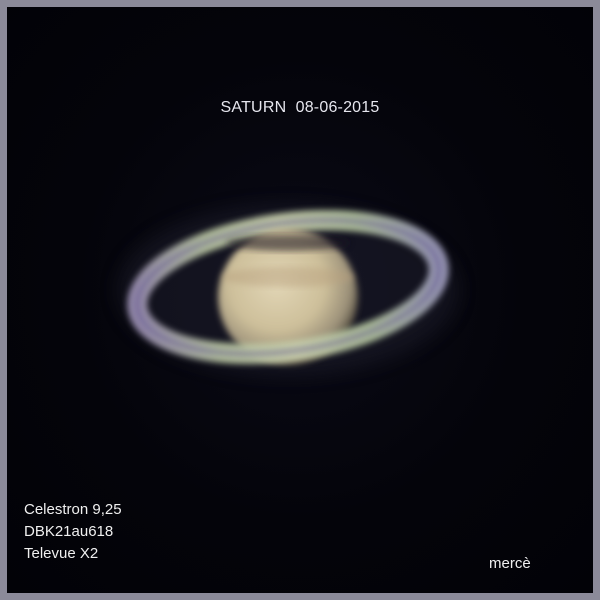 Image resolution: width=600 pixels, height=600 pixels. Describe the element at coordinates (288, 297) in the screenshot. I see `planet-body` at that location.